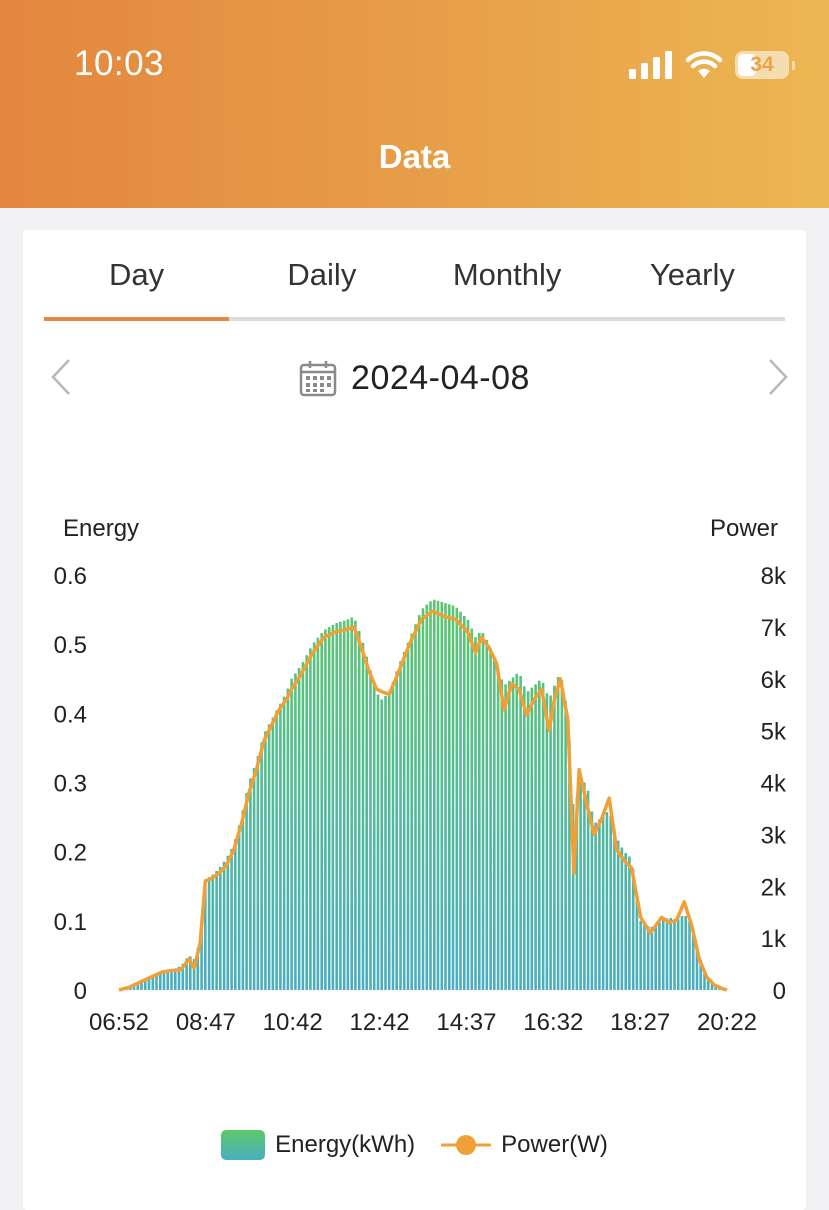  I want to click on legend-item-power: Power(W), so click(524, 1145).